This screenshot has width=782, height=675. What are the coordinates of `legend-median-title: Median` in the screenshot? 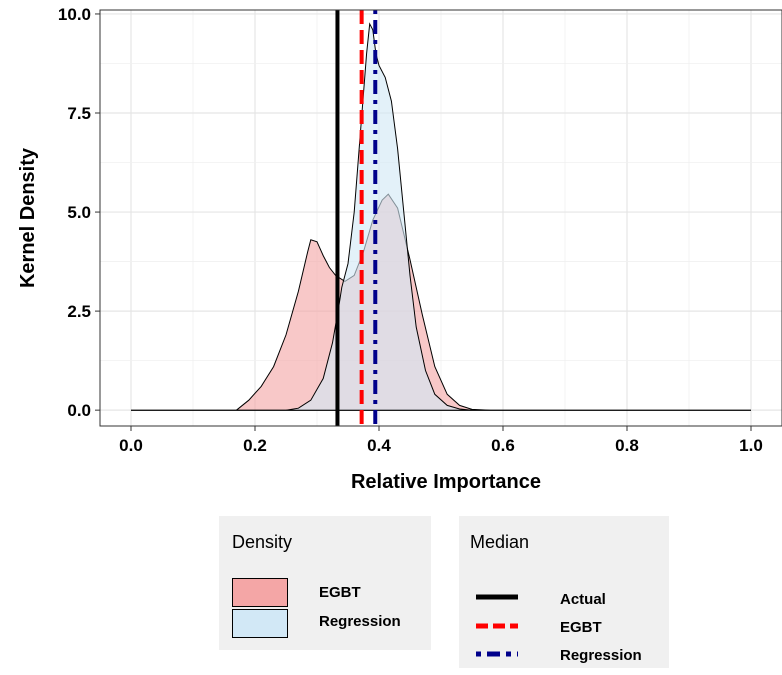 It's located at (500, 542).